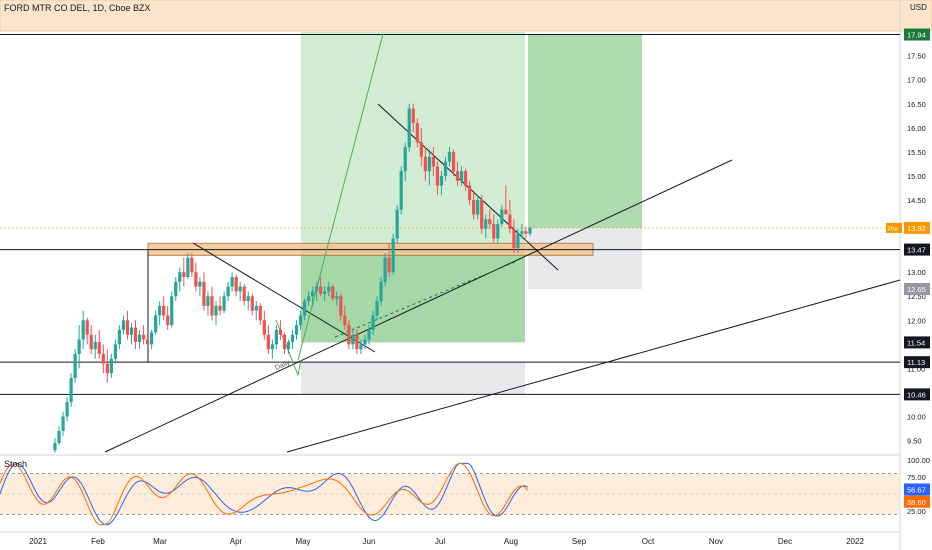  Describe the element at coordinates (916, 272) in the screenshot. I see `price-tick-label: 13.00` at that location.